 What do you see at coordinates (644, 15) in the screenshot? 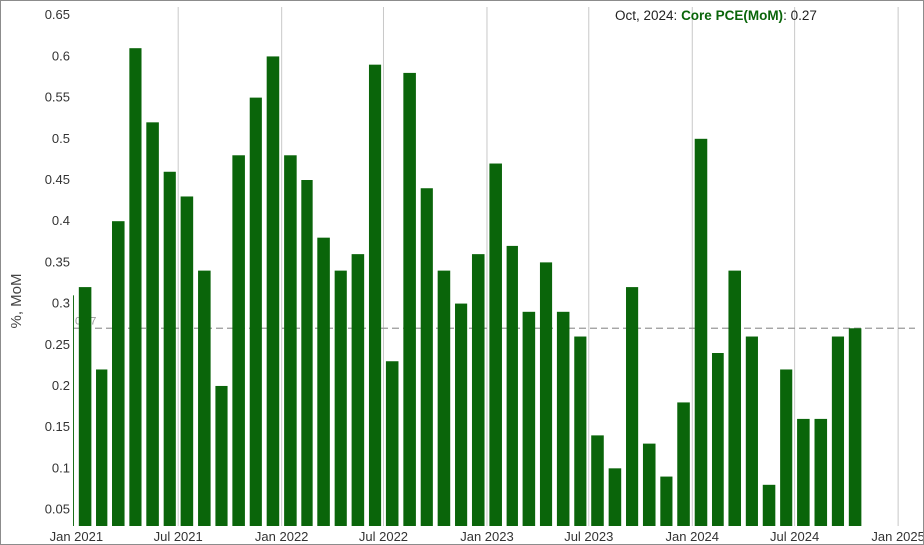
I see `header-period: Oct, 2024` at bounding box center [644, 15].